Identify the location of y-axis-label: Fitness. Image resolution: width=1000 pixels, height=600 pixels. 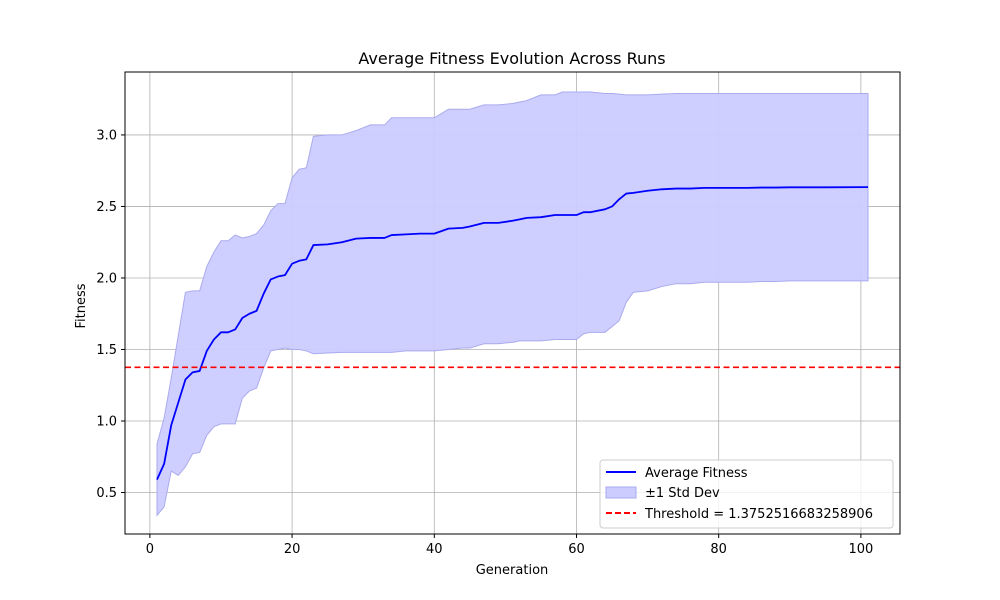
(81, 305).